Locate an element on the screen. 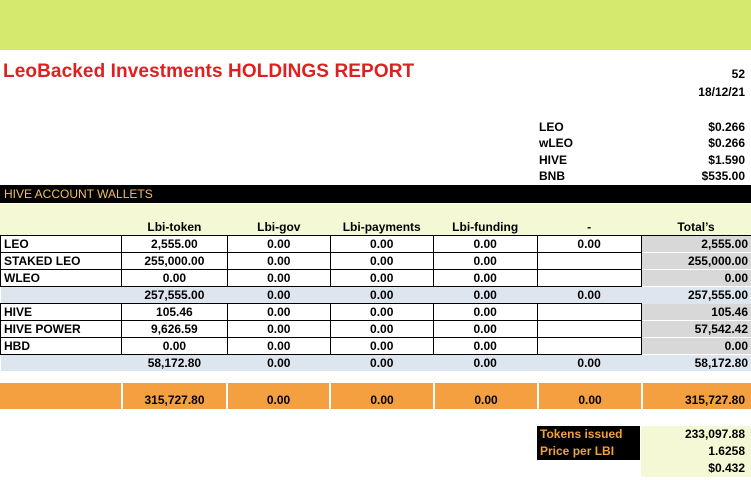 Image resolution: width=751 pixels, height=480 pixels. table-row: HBD 0.00 0.00 0.00 0.00 0.00 is located at coordinates (375, 346).